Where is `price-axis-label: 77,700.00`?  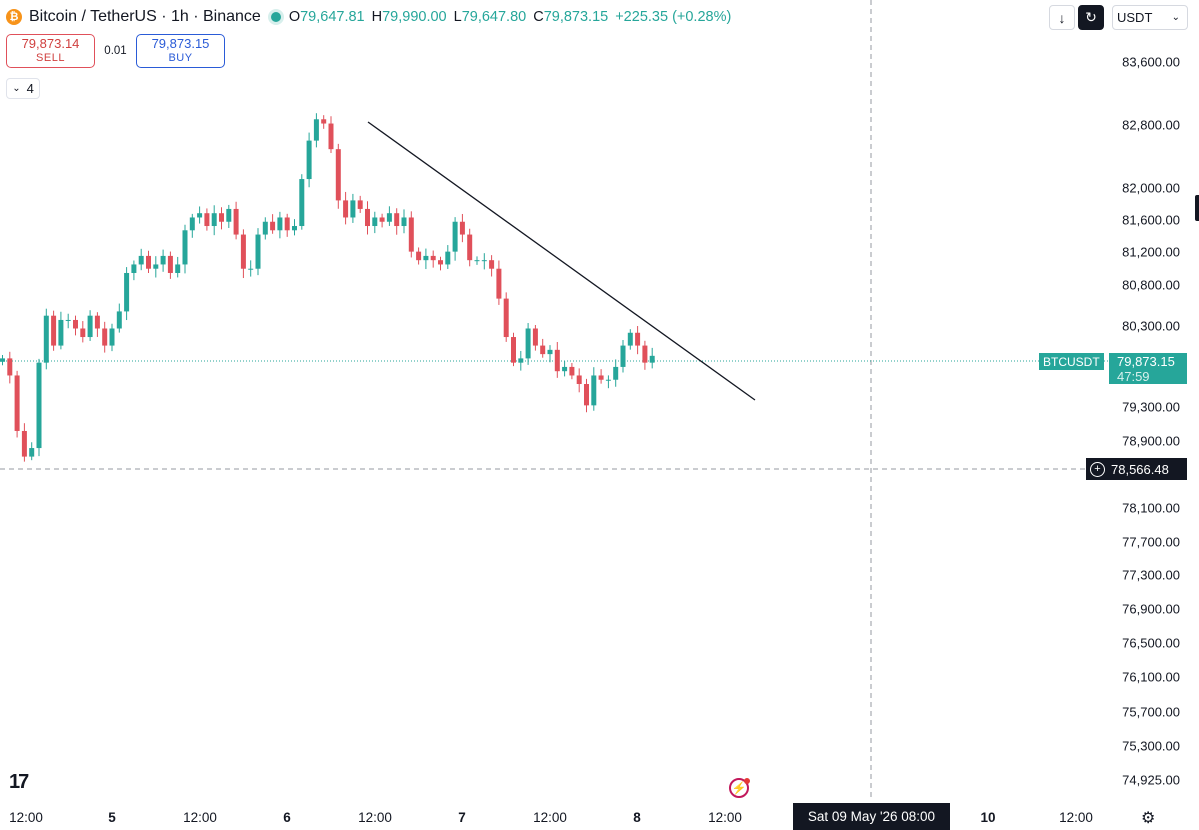
price-axis-label: 77,700.00 is located at coordinates (1151, 542).